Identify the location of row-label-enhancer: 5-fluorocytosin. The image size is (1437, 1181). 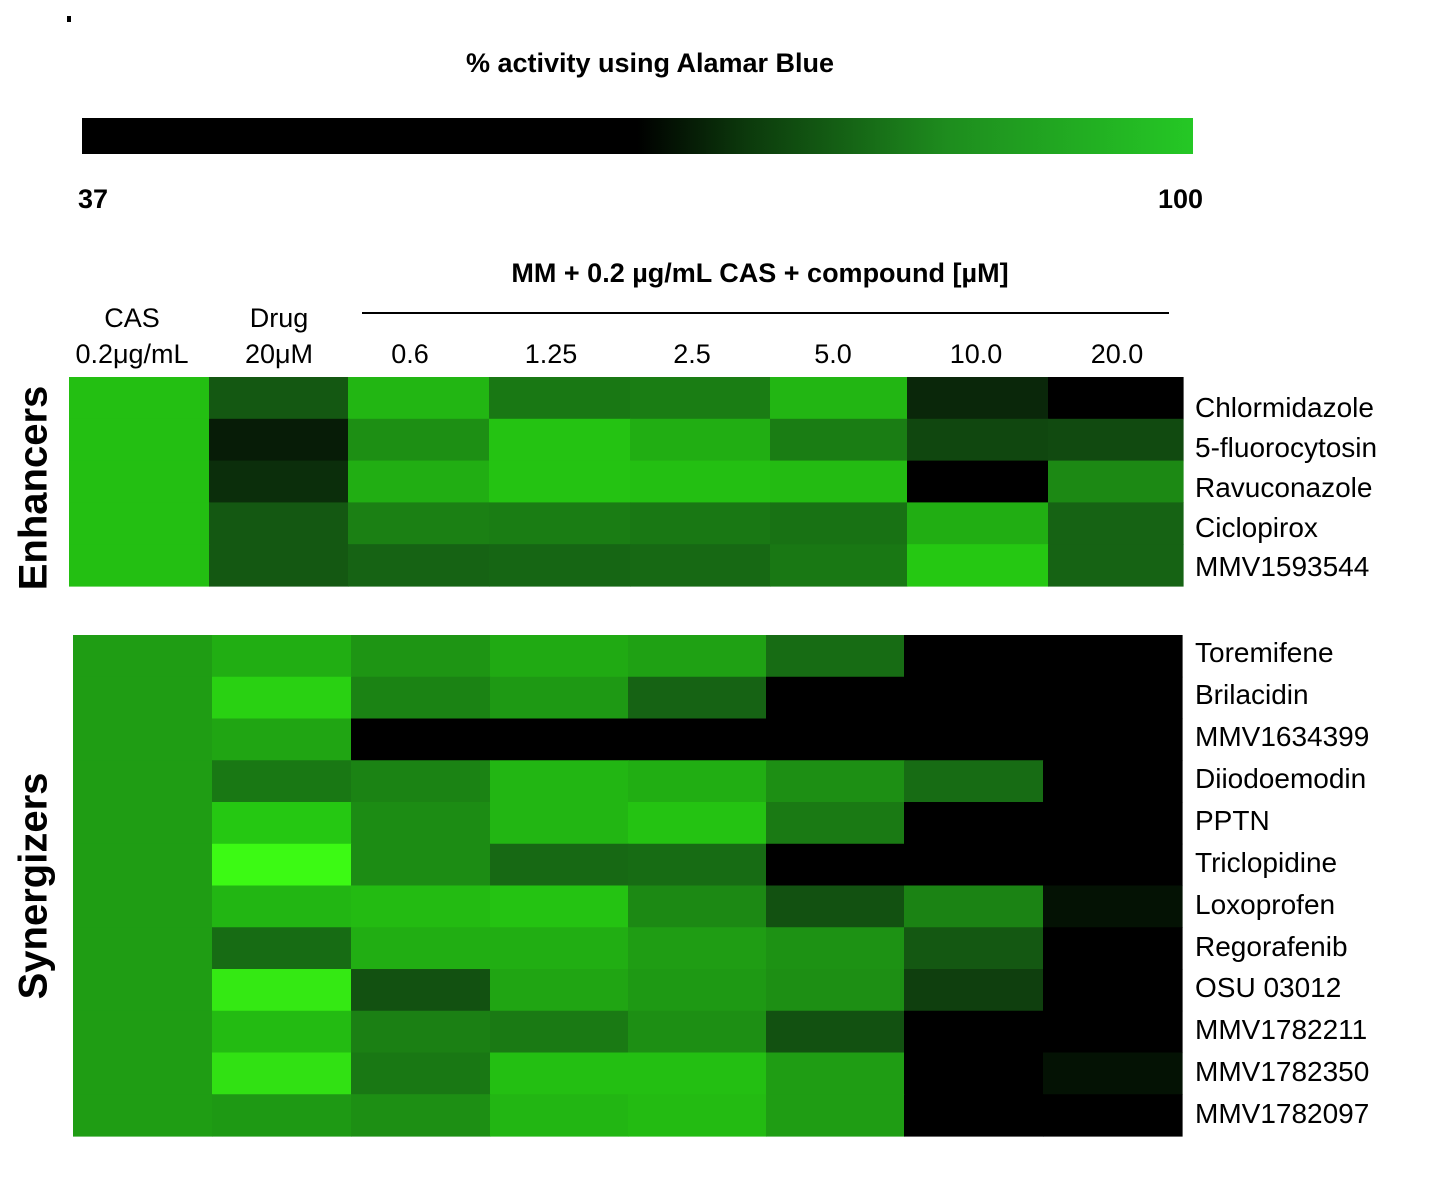
(1286, 447).